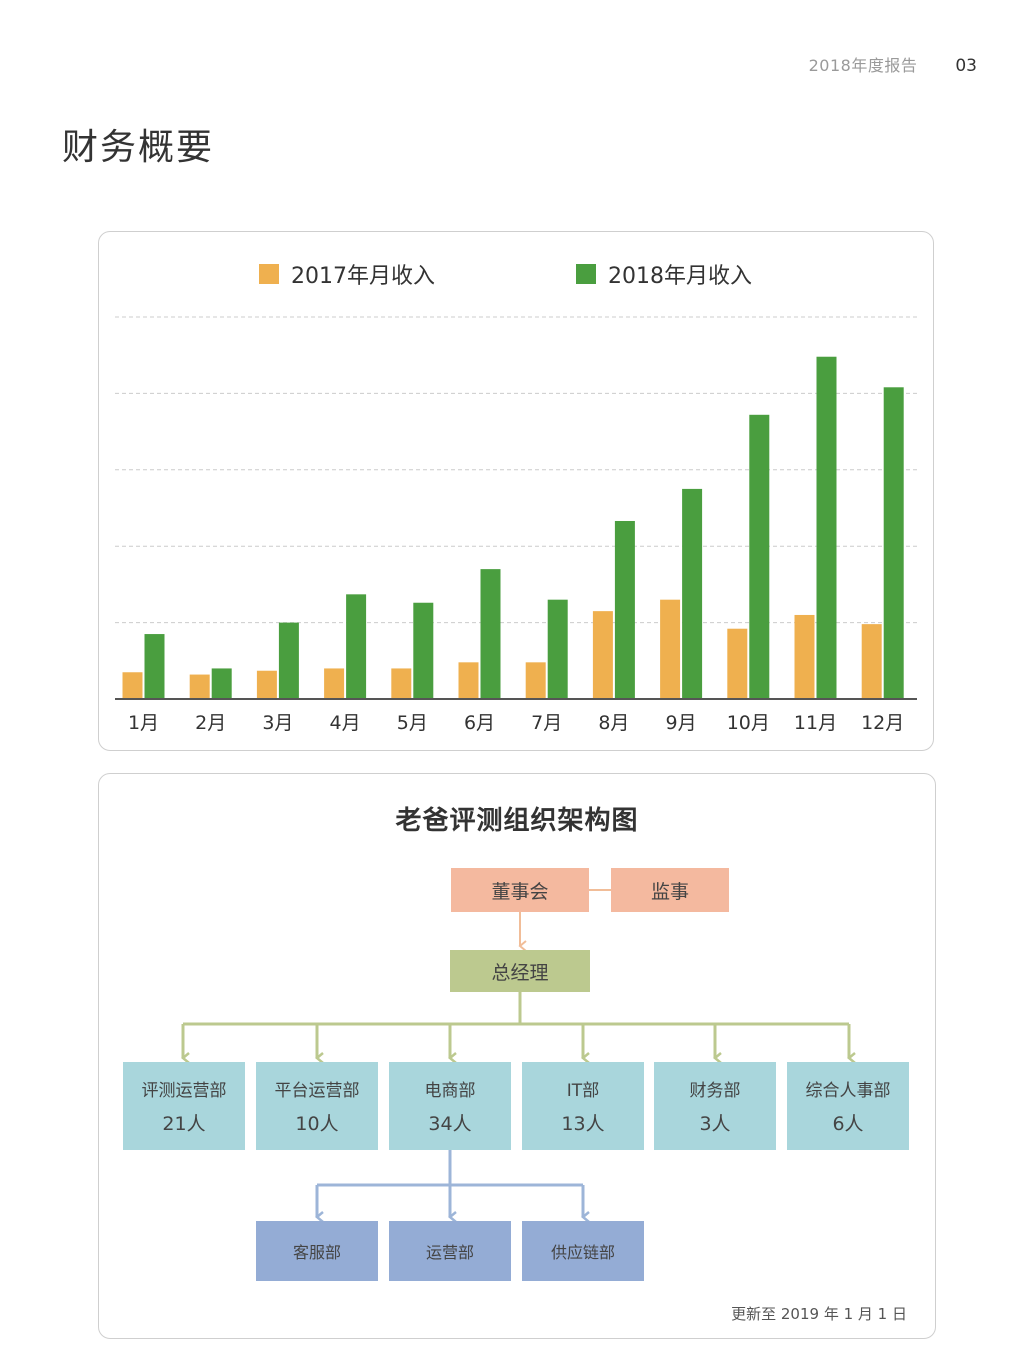 Image resolution: width=1035 pixels, height=1353 pixels. What do you see at coordinates (681, 723) in the screenshot?
I see `x-tick-label: 9月` at bounding box center [681, 723].